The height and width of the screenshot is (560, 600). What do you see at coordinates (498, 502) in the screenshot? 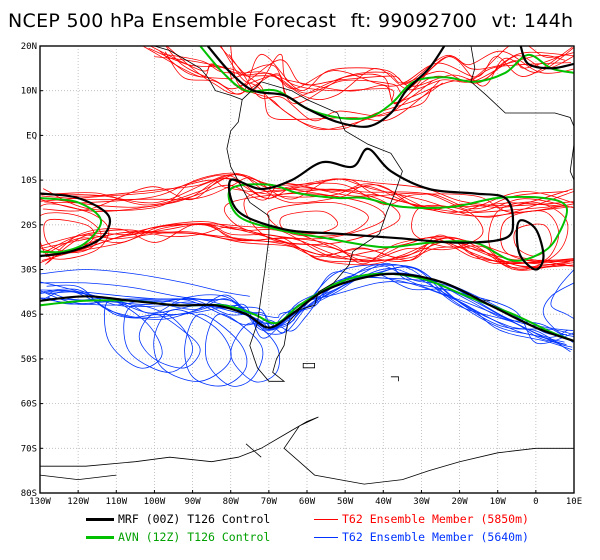
I see `longitude-label: 10W` at bounding box center [498, 502].